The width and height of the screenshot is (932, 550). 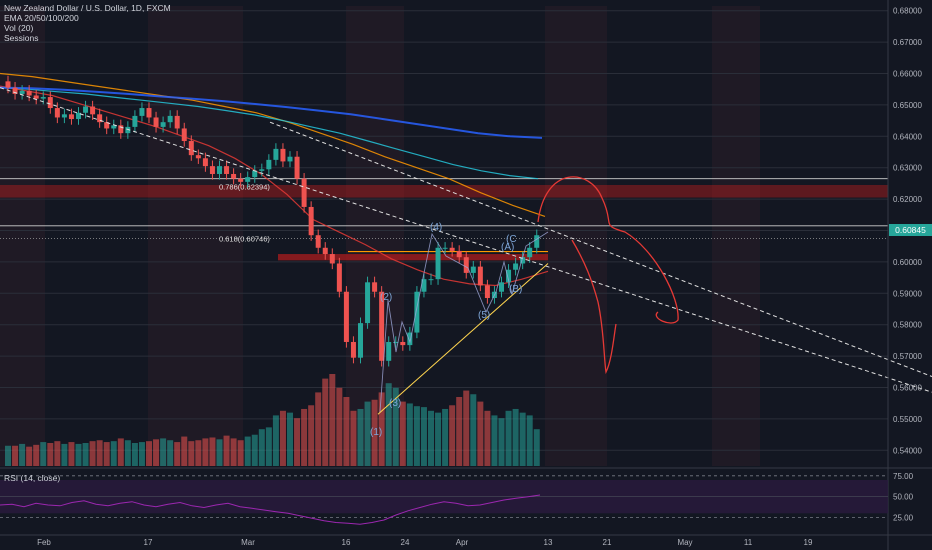 I want to click on rsi-line, so click(x=270, y=509).